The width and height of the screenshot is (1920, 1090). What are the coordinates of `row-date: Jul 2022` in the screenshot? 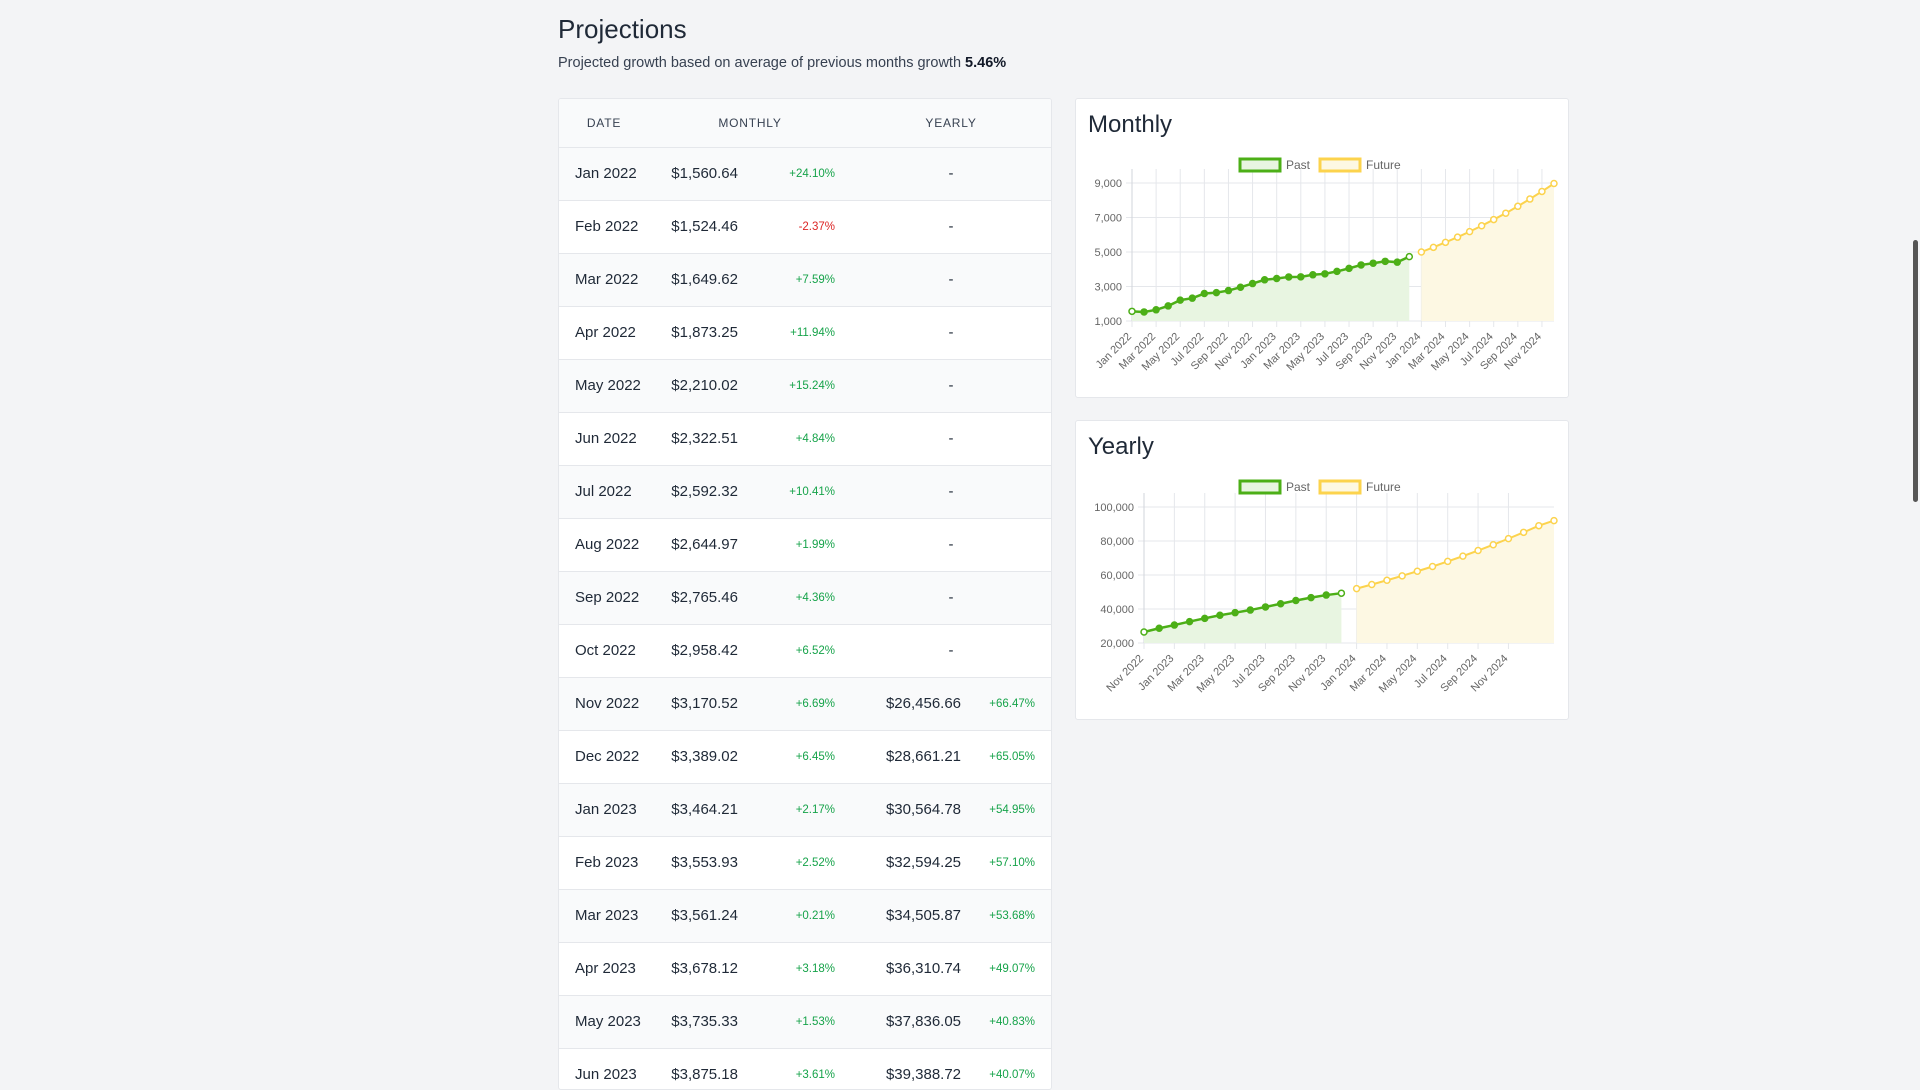 It's located at (603, 491).